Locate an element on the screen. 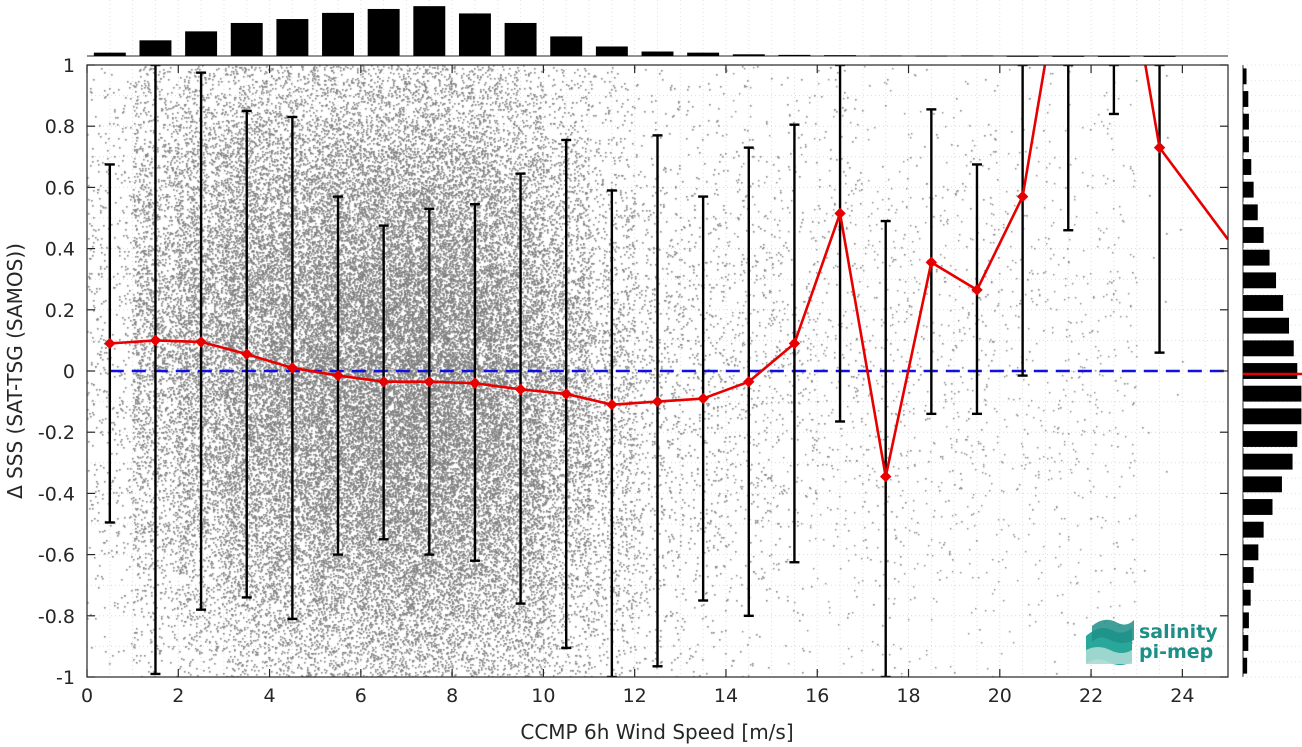  x-tick-label: 14 is located at coordinates (726, 696).